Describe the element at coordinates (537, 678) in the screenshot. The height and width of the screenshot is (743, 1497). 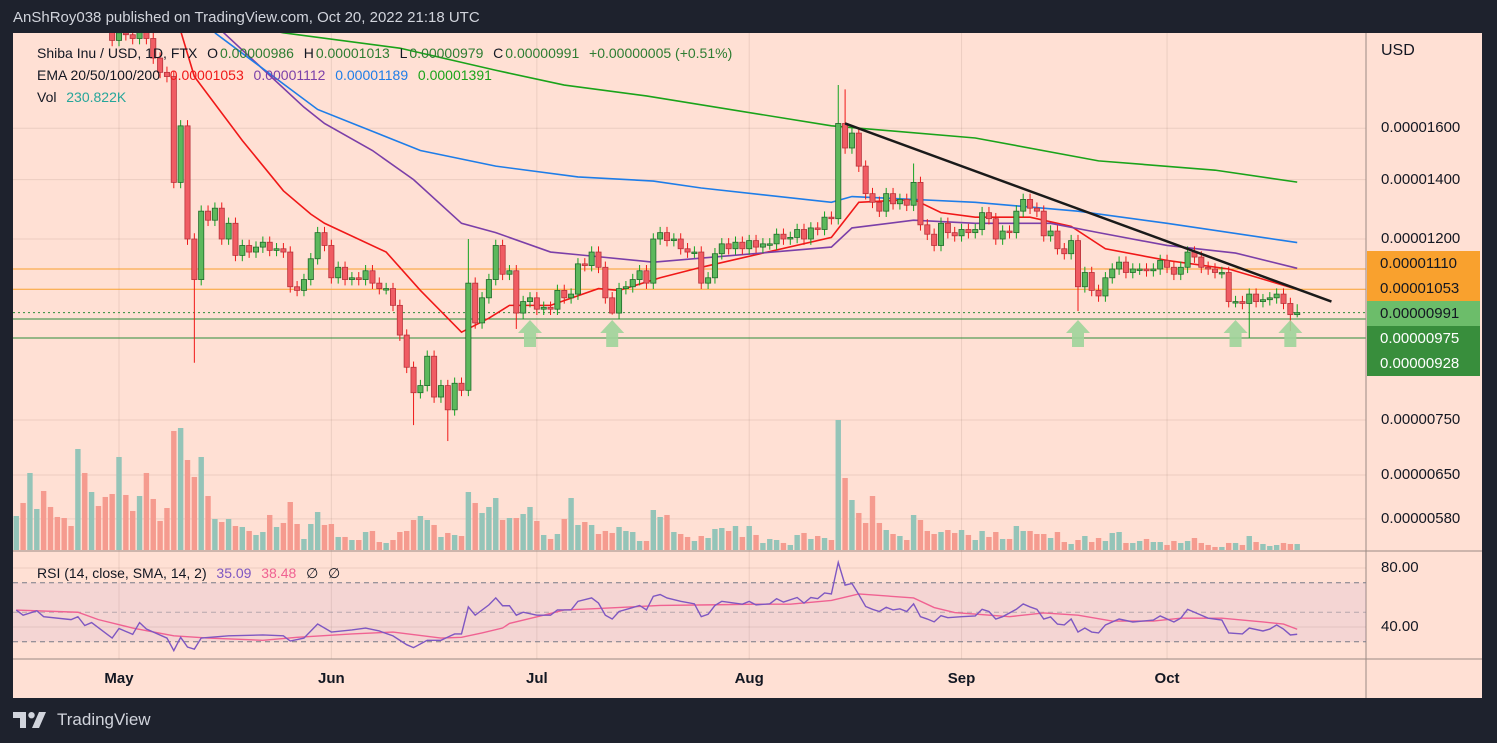
I see `time-tick-label: Jul` at that location.